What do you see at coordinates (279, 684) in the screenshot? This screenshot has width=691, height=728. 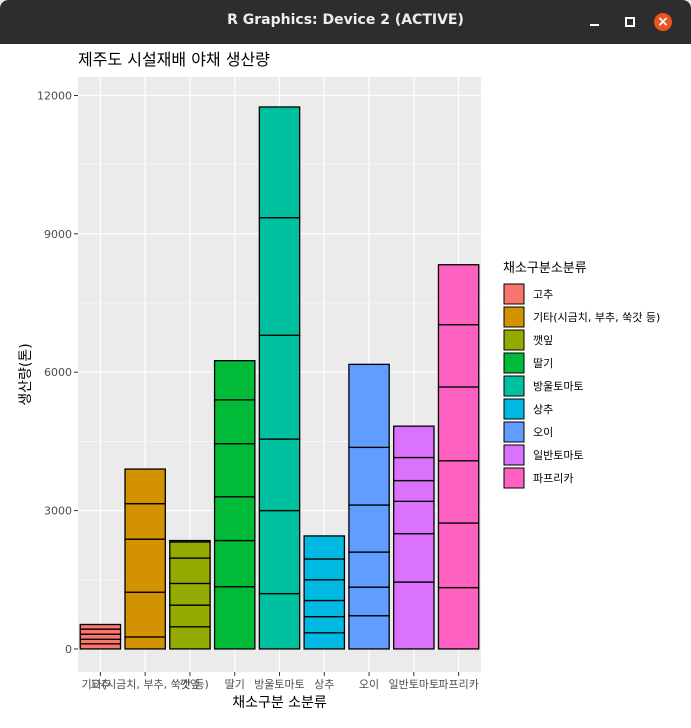 I see `x-tick-label: 방울토마토` at bounding box center [279, 684].